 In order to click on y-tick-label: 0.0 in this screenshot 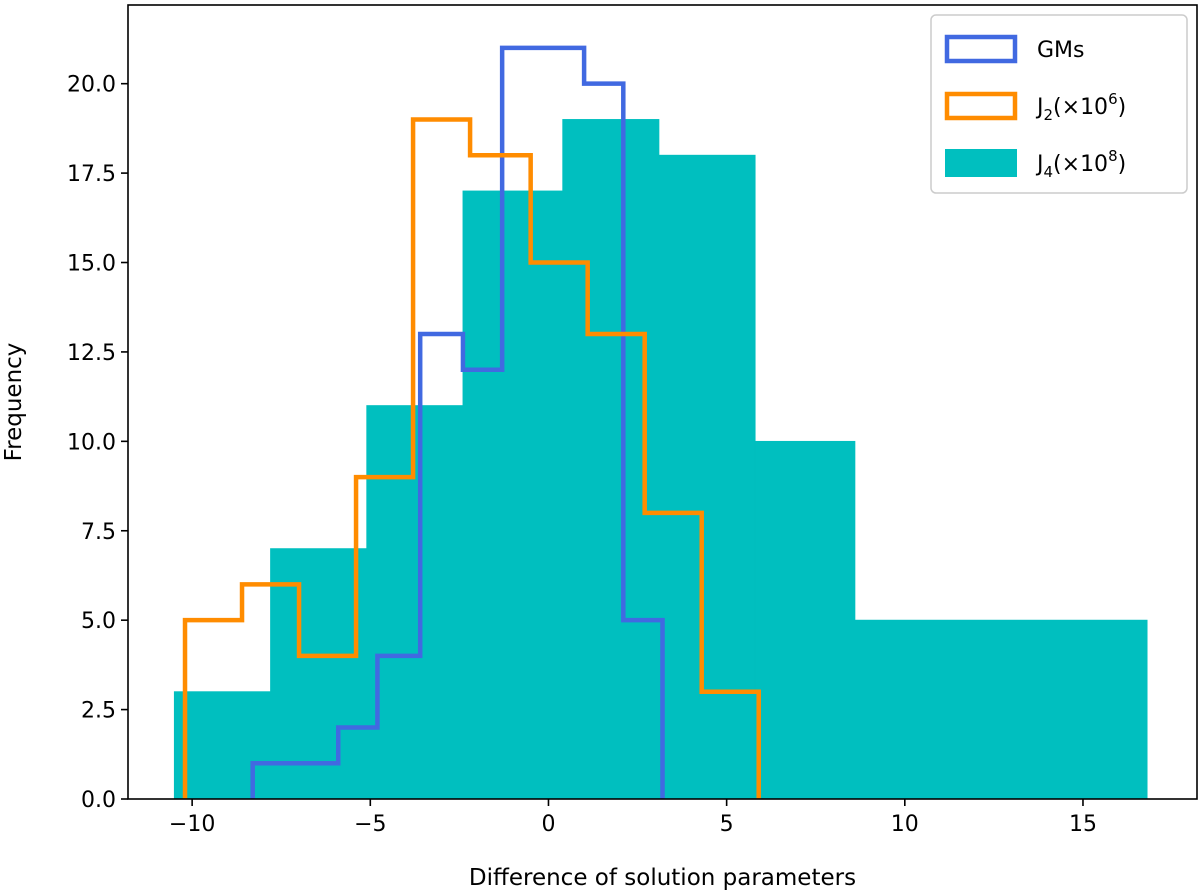, I will do `click(98, 800)`.